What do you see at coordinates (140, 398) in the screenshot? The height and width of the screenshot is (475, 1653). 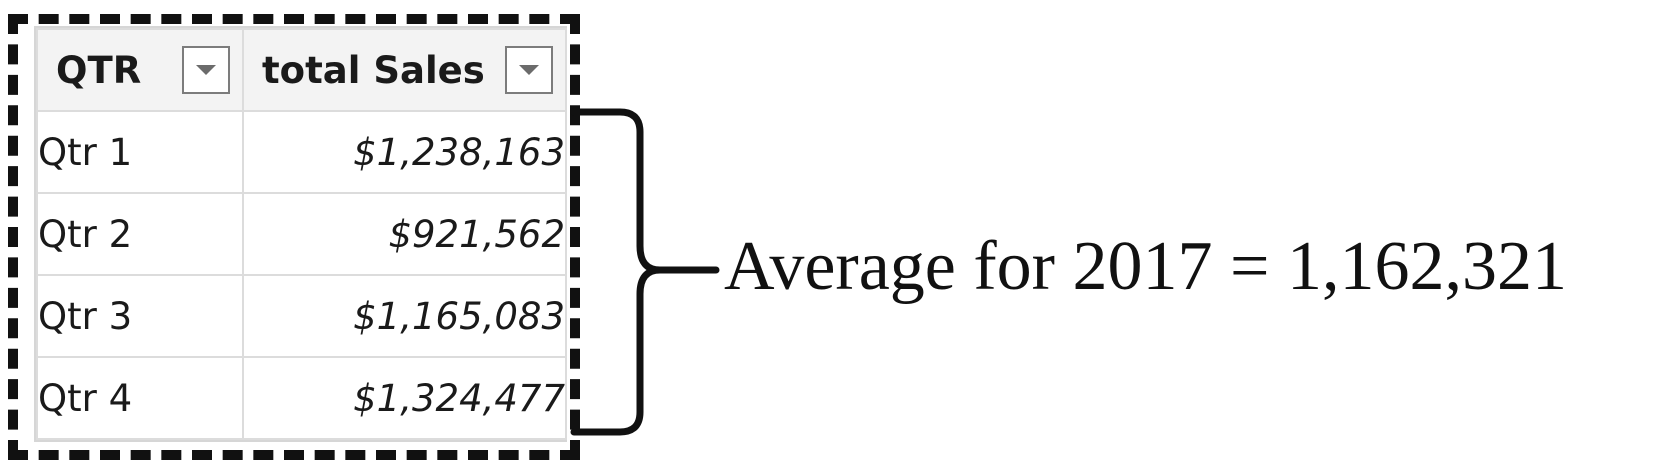 I see `qtr-cell: Qtr 4` at bounding box center [140, 398].